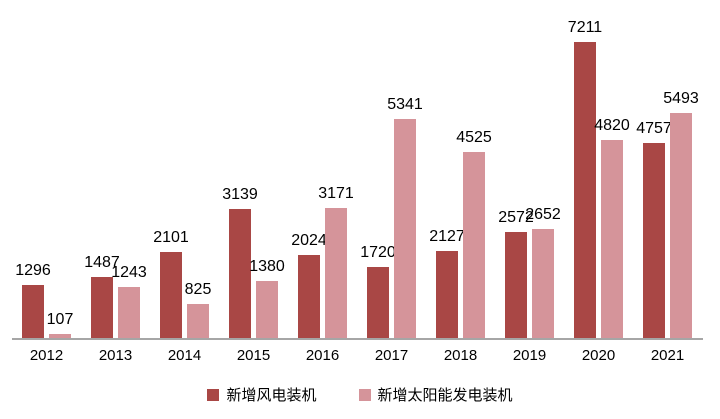  I want to click on bar-wind-2016, so click(309, 296).